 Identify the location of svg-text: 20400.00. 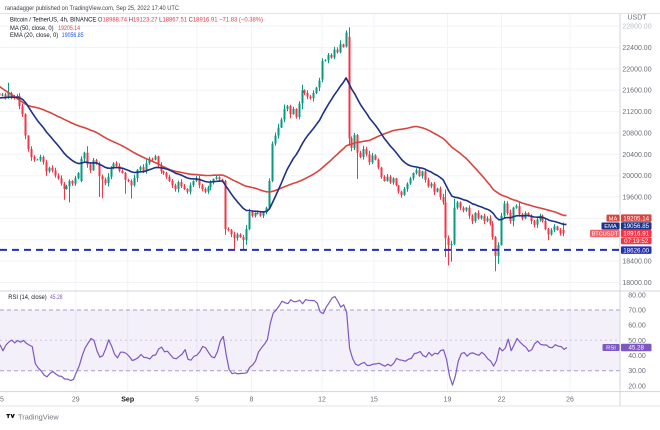
(636, 155).